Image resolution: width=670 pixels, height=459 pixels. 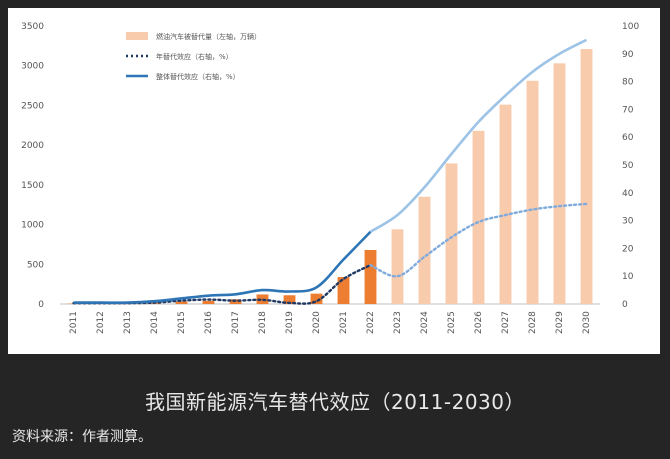 I want to click on x-tick-label: 2016, so click(x=209, y=322).